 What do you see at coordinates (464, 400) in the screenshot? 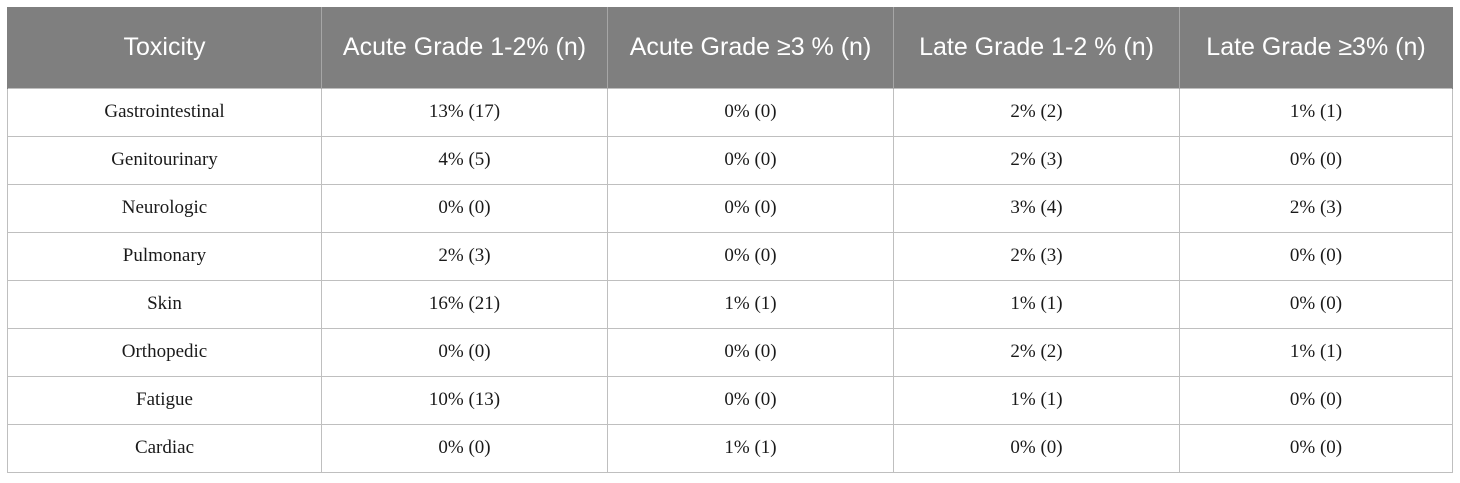
I see `cell-acute-1-2: 10% (13)` at bounding box center [464, 400].